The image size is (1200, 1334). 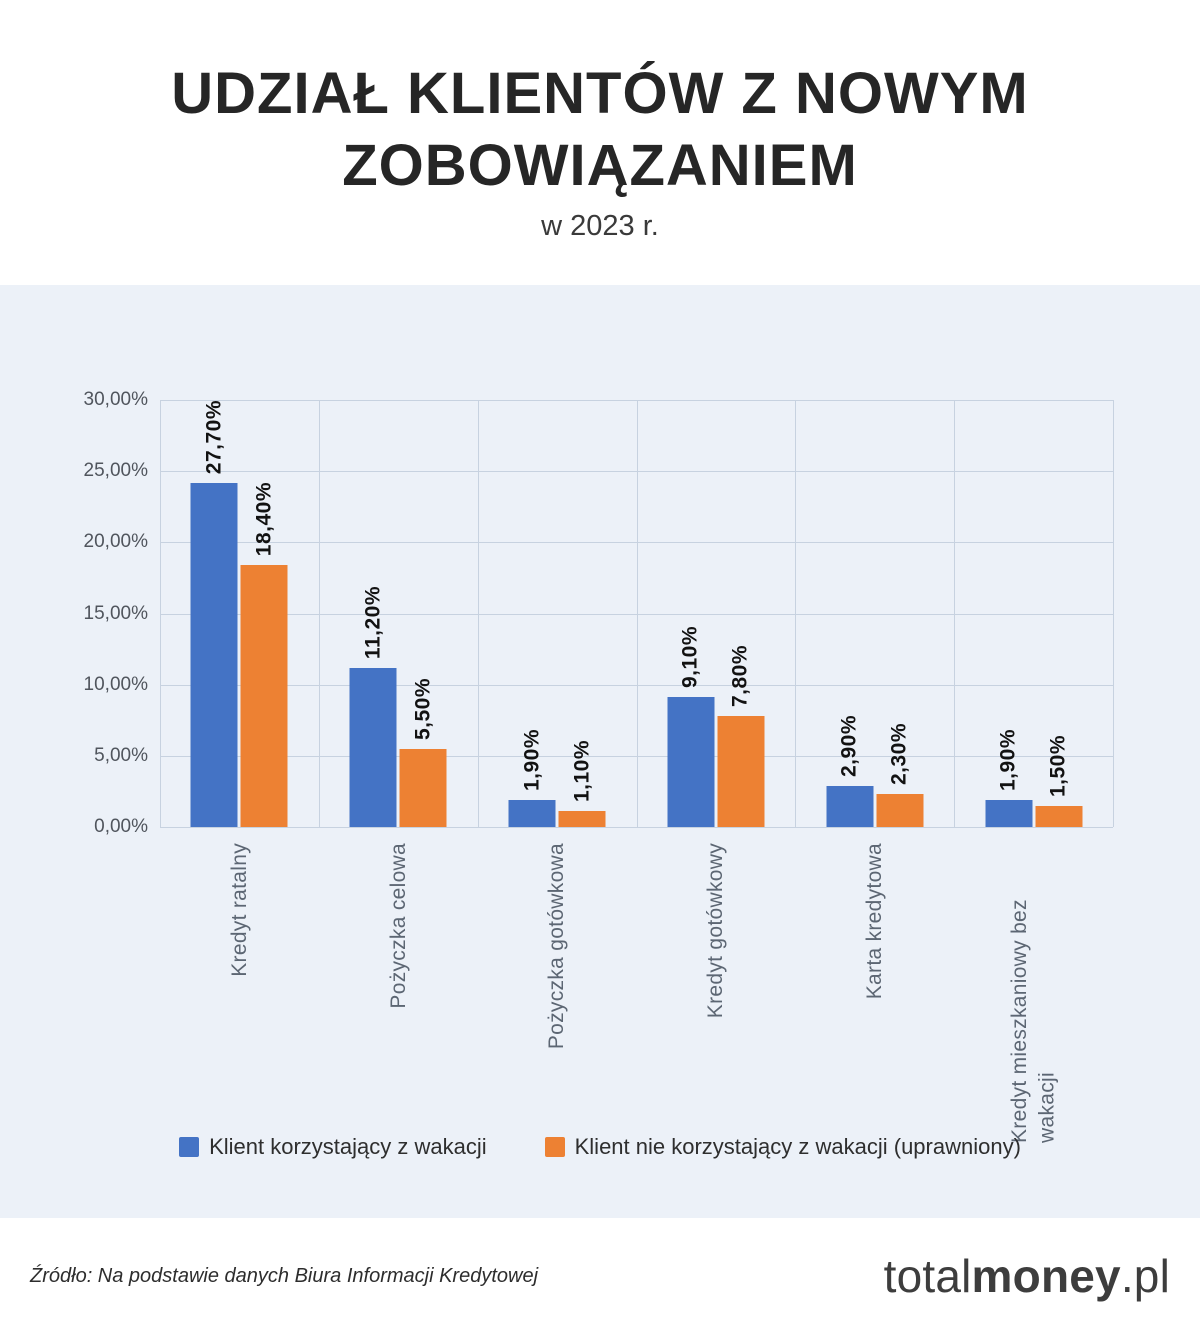 What do you see at coordinates (899, 754) in the screenshot?
I see `bar-value-label: 2,30%` at bounding box center [899, 754].